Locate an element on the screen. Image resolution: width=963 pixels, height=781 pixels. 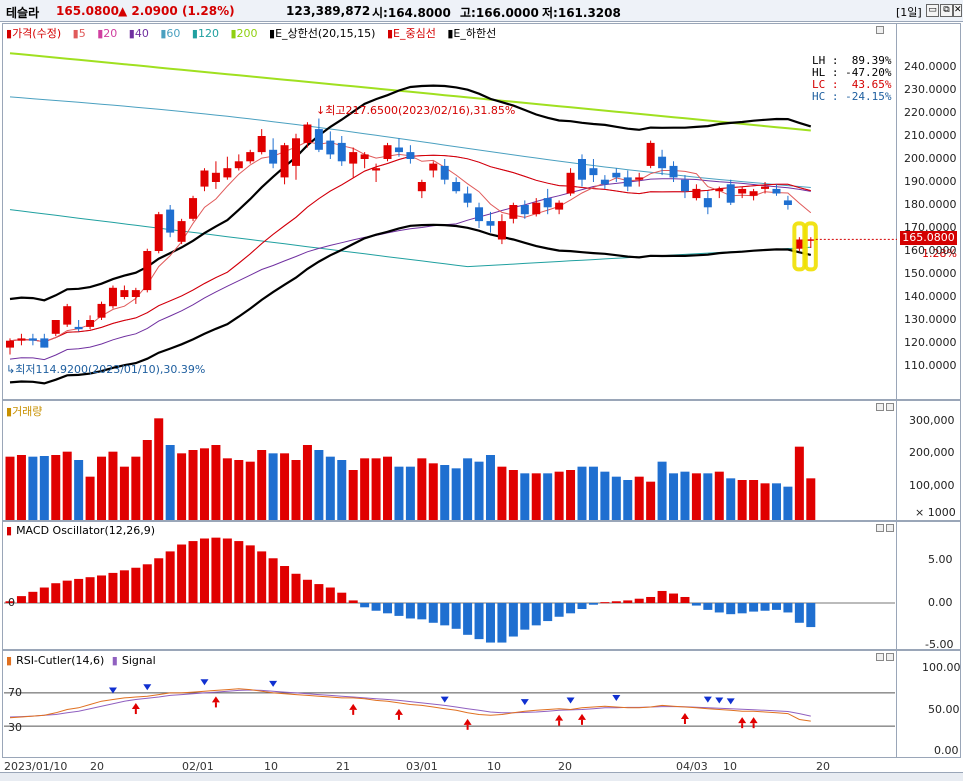
volume-panel-close is located at coordinates (890, 407).